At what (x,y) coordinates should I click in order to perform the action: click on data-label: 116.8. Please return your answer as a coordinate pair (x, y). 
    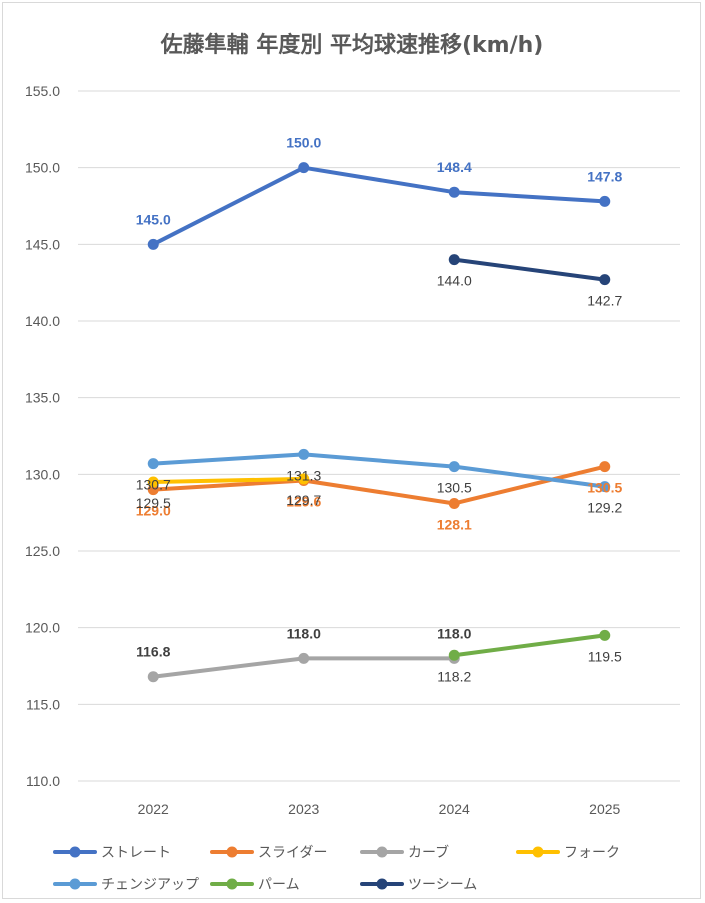
    Looking at the image, I should click on (153, 652).